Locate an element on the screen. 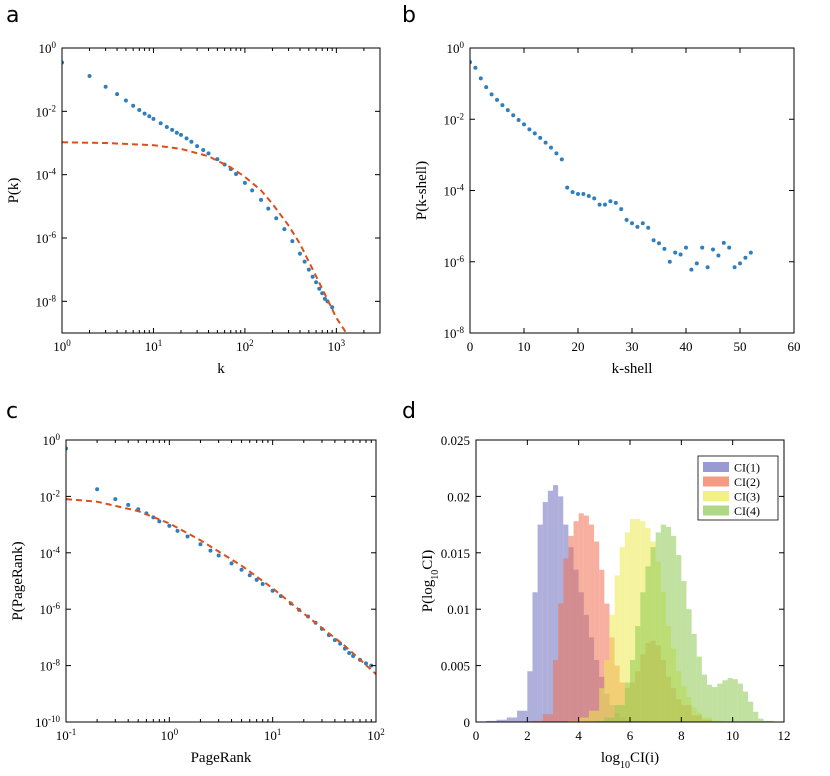 The height and width of the screenshot is (776, 830). x-axis-label: PageRank is located at coordinates (221, 758).